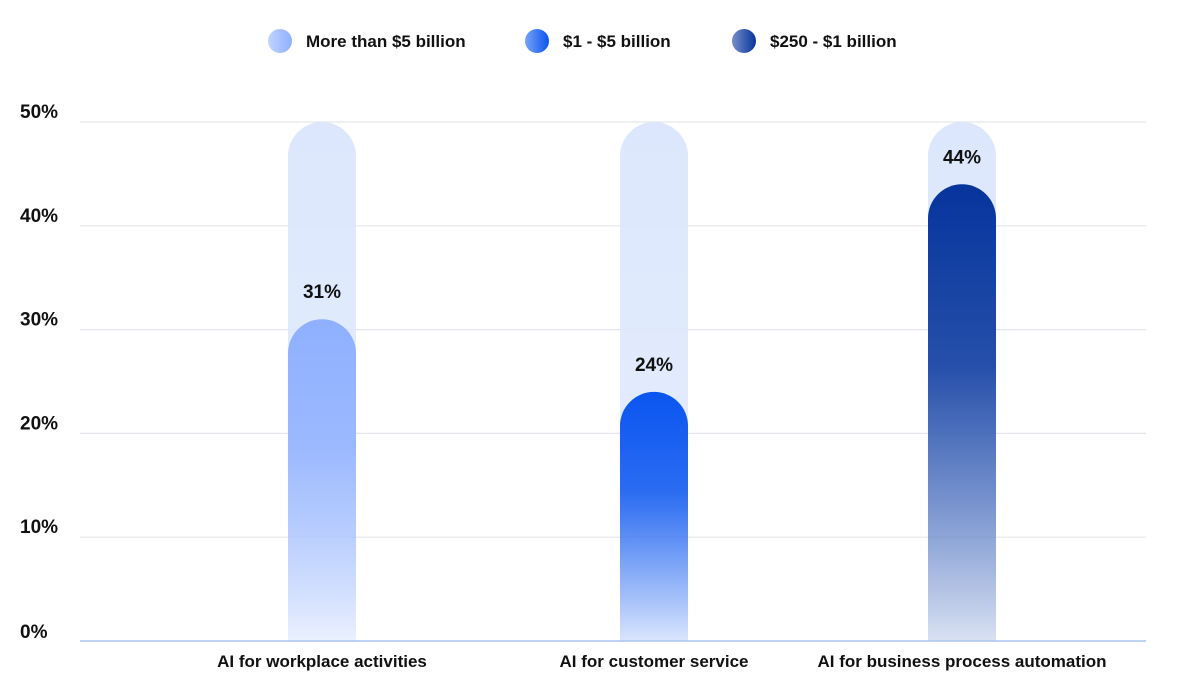 The image size is (1200, 689). I want to click on y-tick-label: 10%, so click(39, 527).